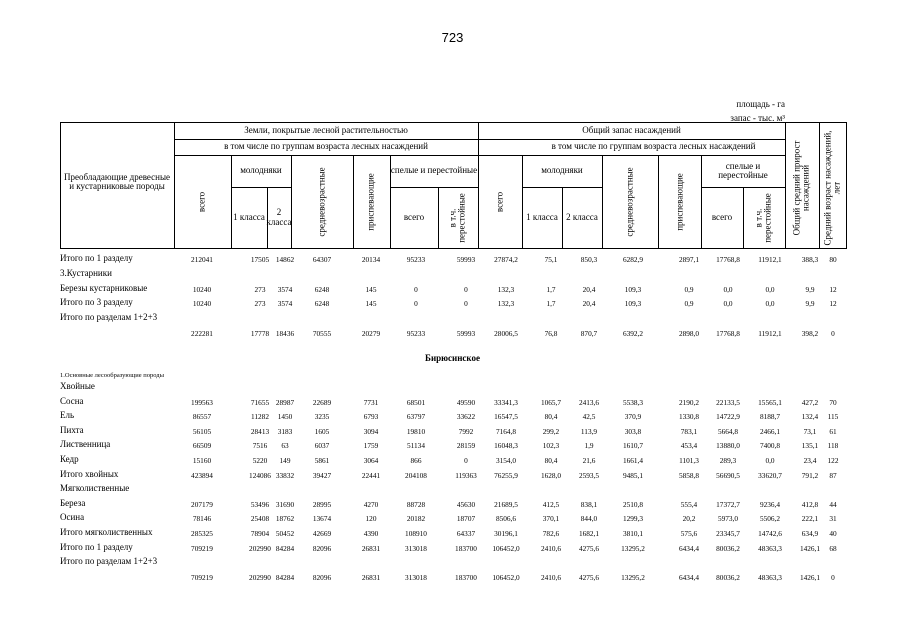  Describe the element at coordinates (801, 188) in the screenshot. I see `header-avg-growth: Общий средний прирост насаждений` at that location.